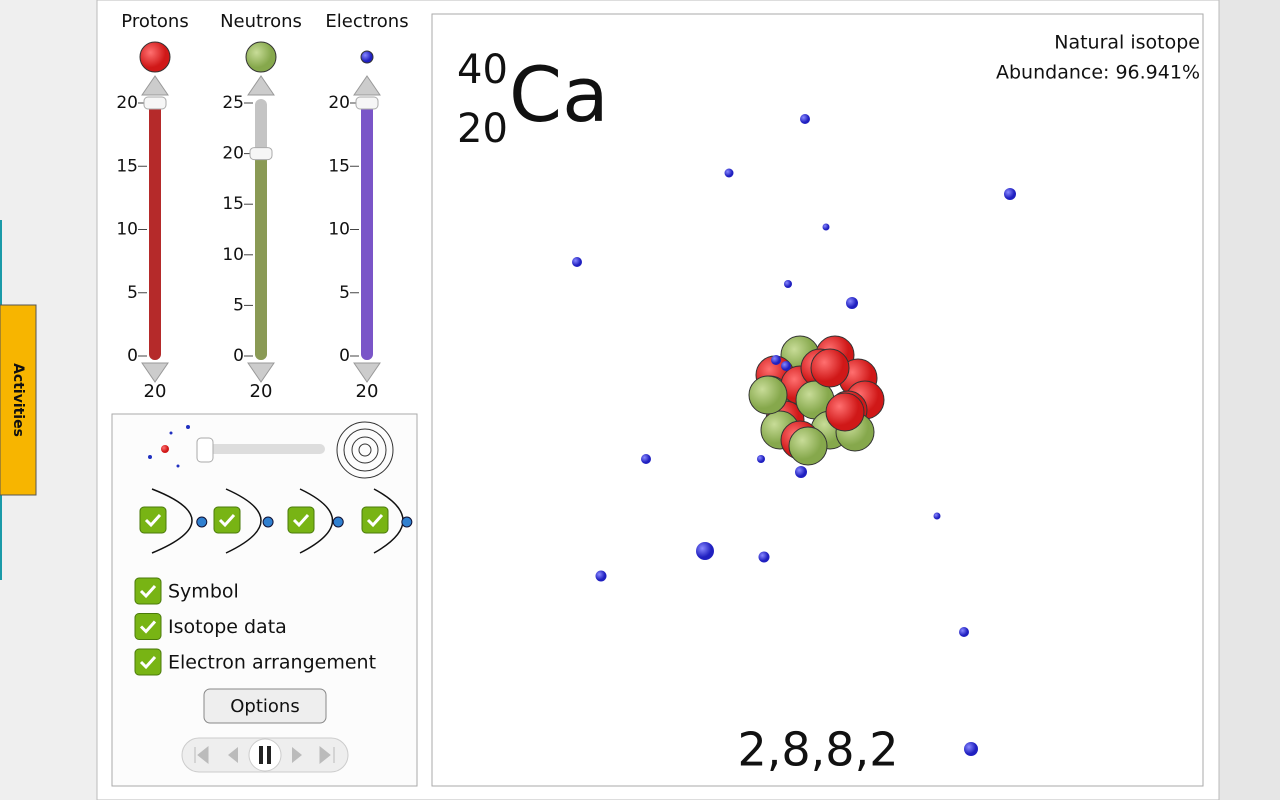 Image resolution: width=1280 pixels, height=800 pixels. What do you see at coordinates (297, 755) in the screenshot?
I see `step-button` at bounding box center [297, 755].